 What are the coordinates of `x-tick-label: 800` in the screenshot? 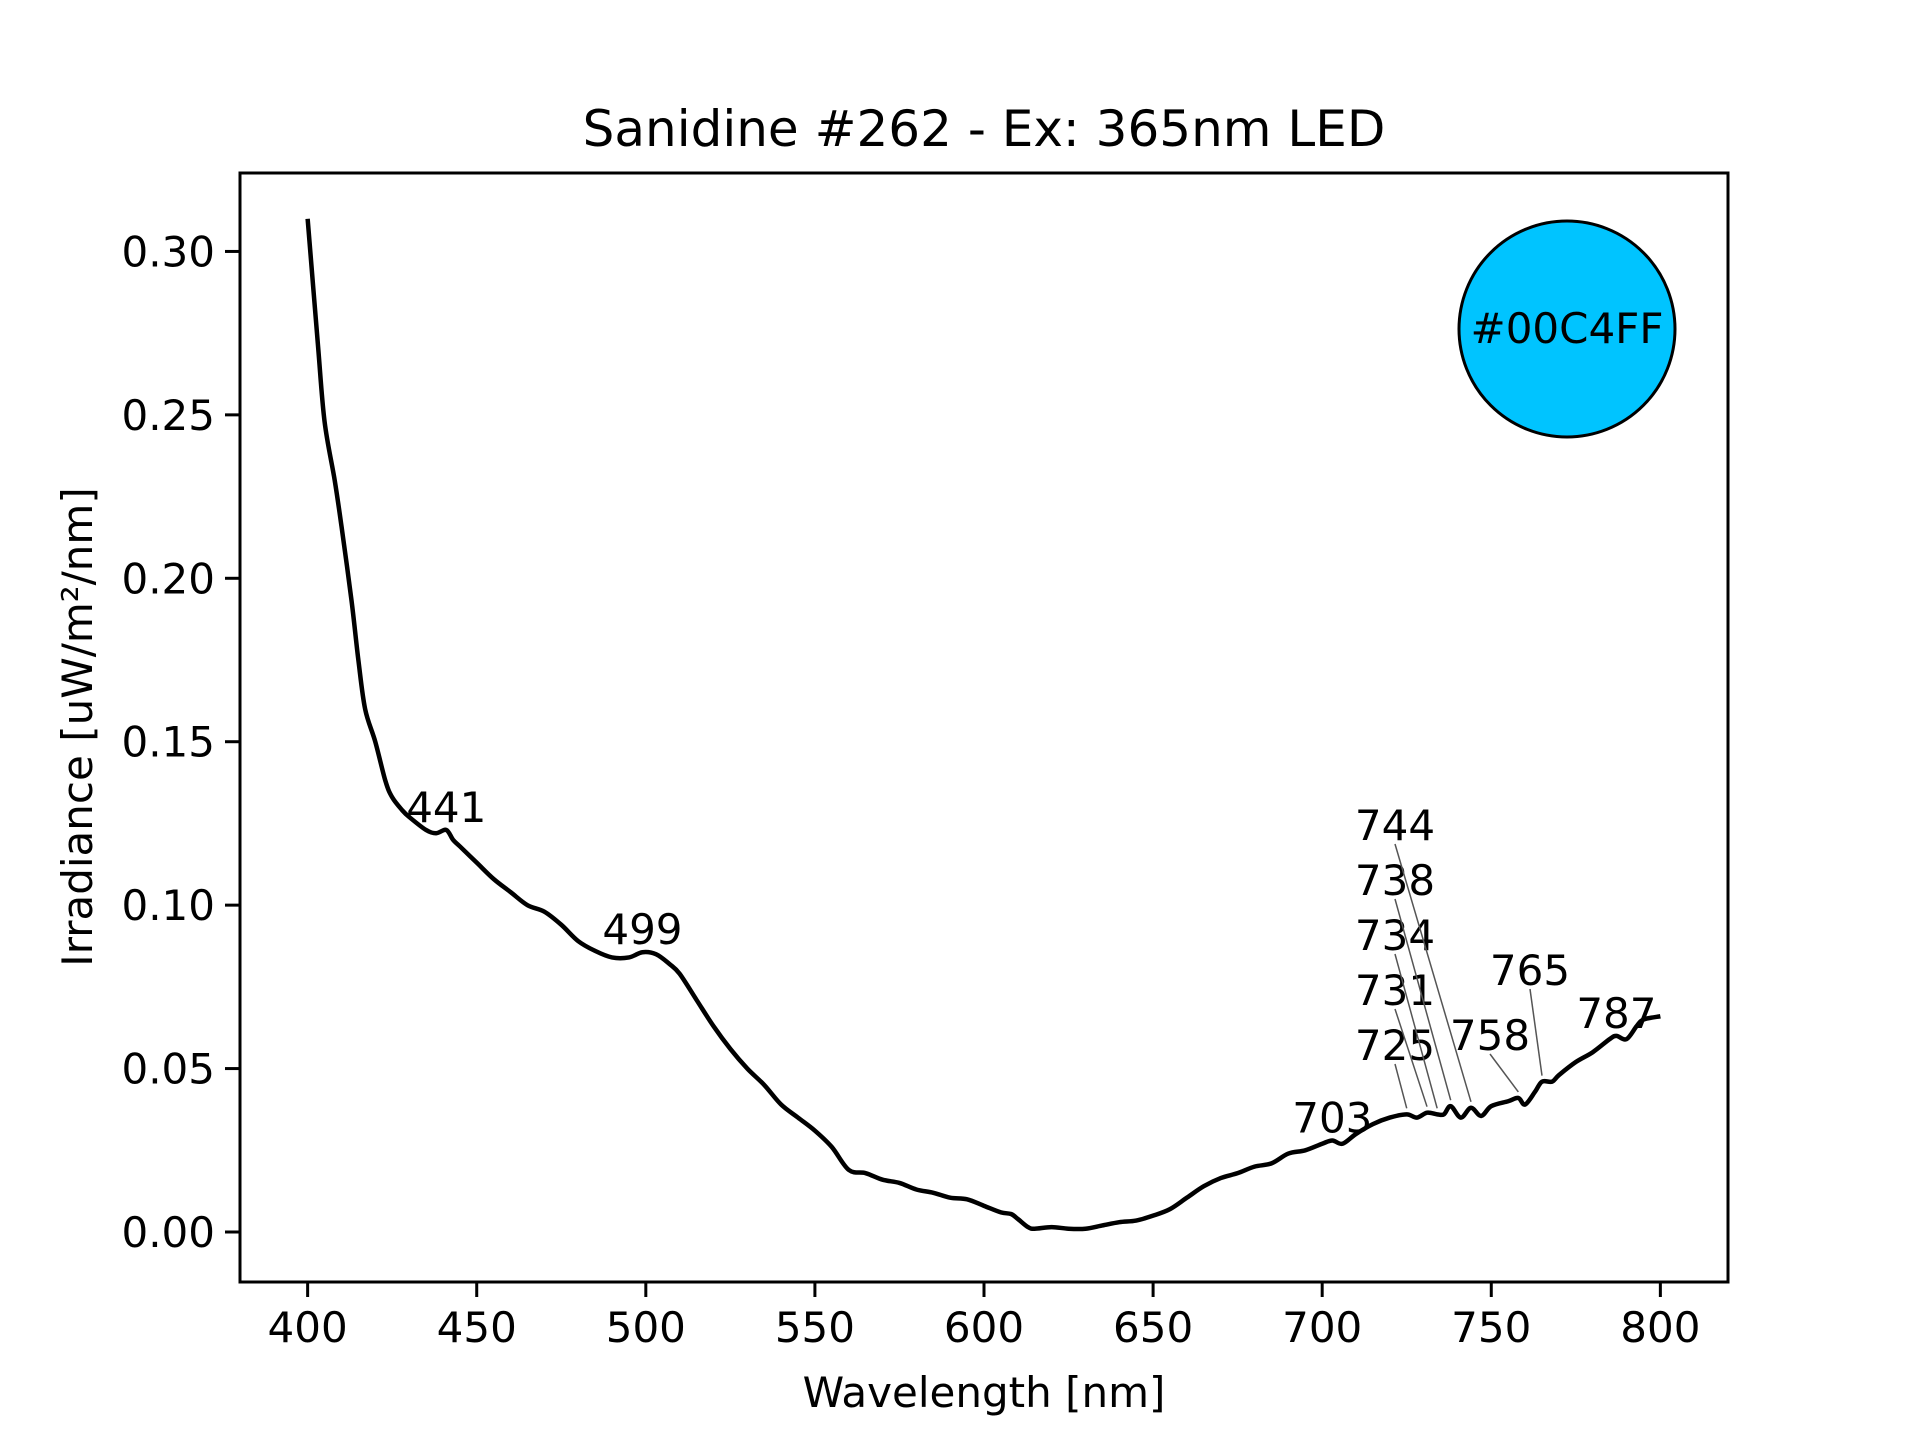 It's located at (1660, 1327).